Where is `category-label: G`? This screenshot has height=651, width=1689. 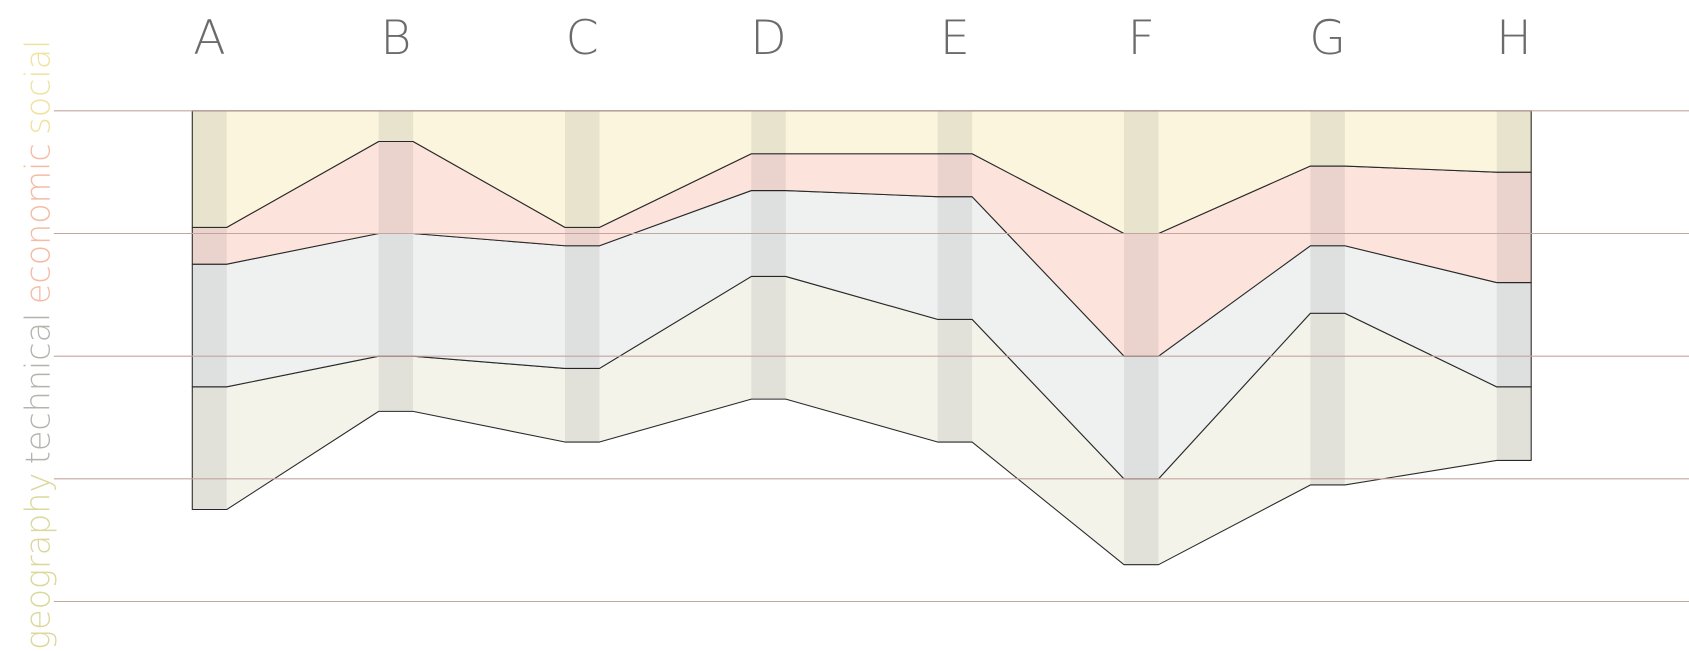 category-label: G is located at coordinates (1327, 38).